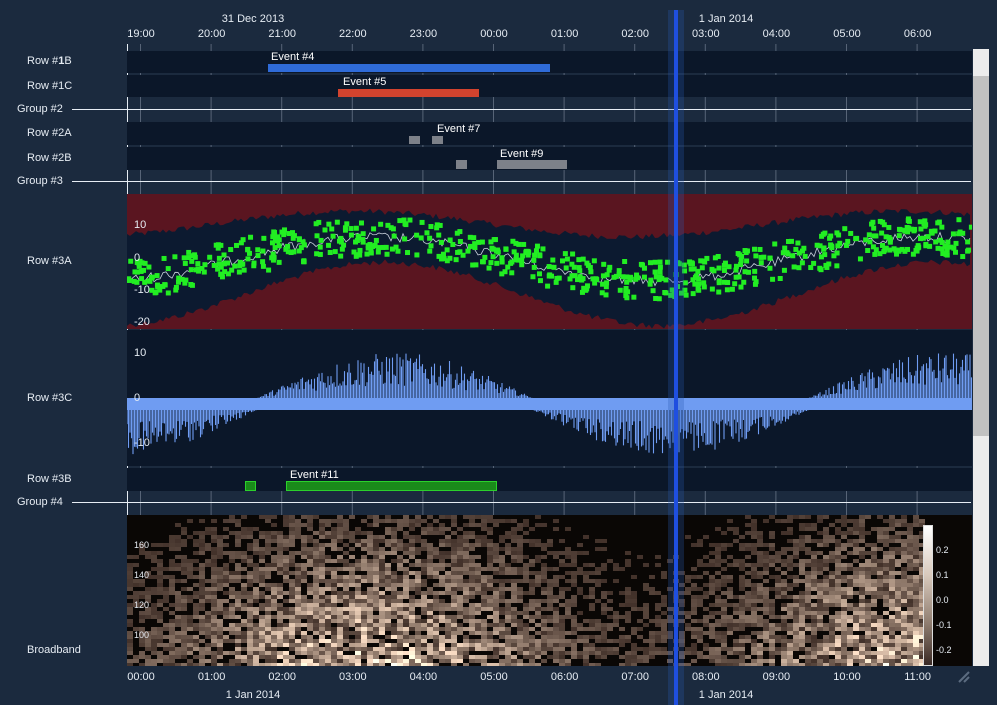 This screenshot has height=705, width=997. Describe the element at coordinates (461, 164) in the screenshot. I see `event-8-marker` at that location.